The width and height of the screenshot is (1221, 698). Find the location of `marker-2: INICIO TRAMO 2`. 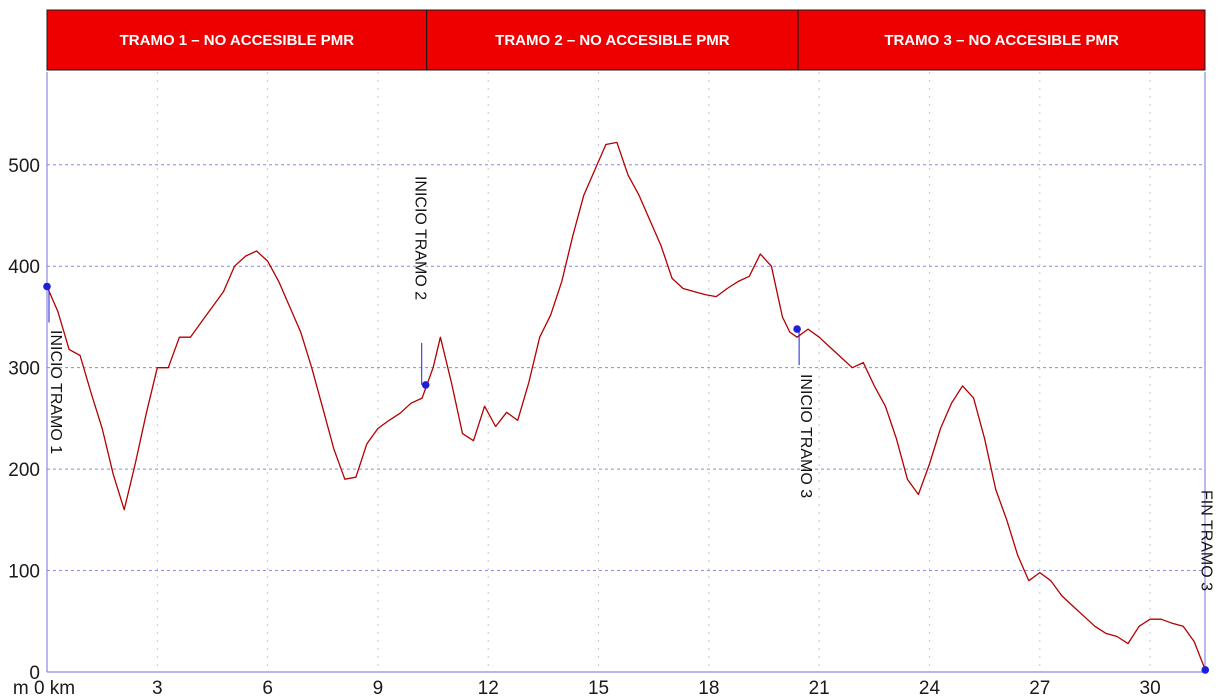

marker-2: INICIO TRAMO 2 is located at coordinates (421, 282).